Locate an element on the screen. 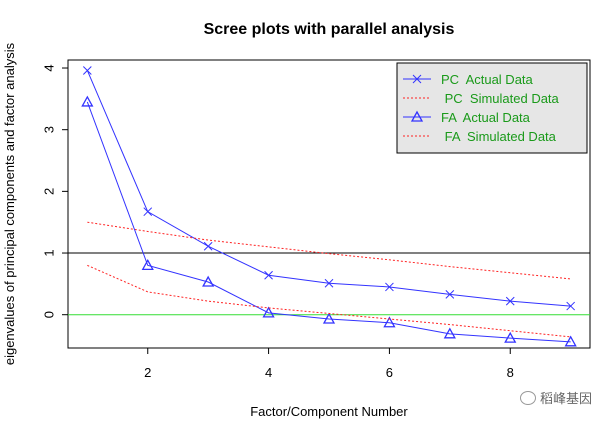 This screenshot has height=423, width=600. legend-label: PC Simulated Data is located at coordinates (500, 98).